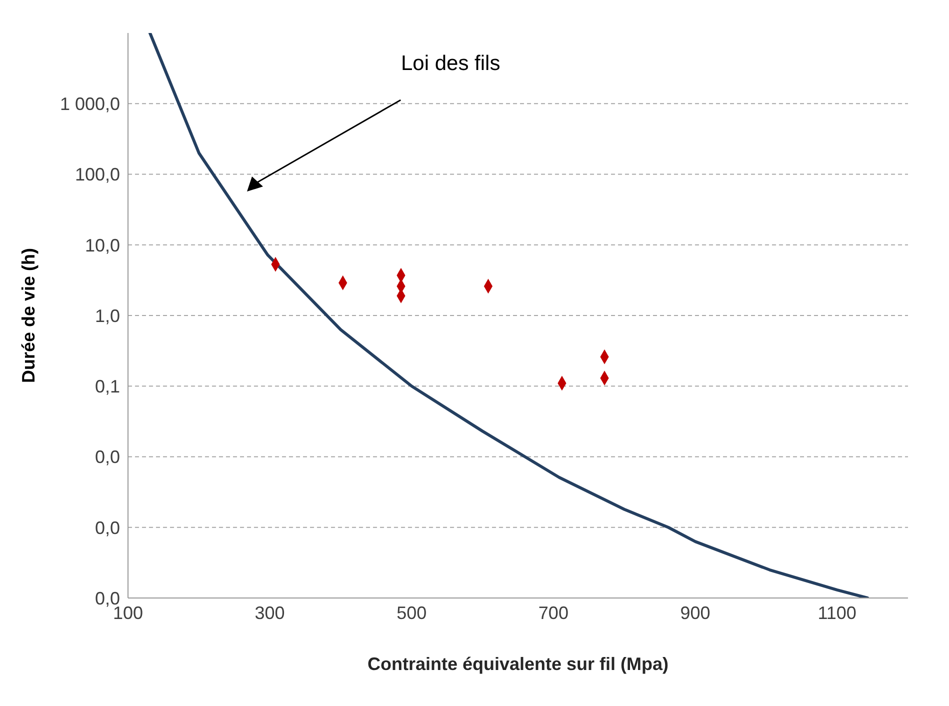 The width and height of the screenshot is (949, 706). What do you see at coordinates (269, 612) in the screenshot?
I see `x-tick-label: 300` at bounding box center [269, 612].